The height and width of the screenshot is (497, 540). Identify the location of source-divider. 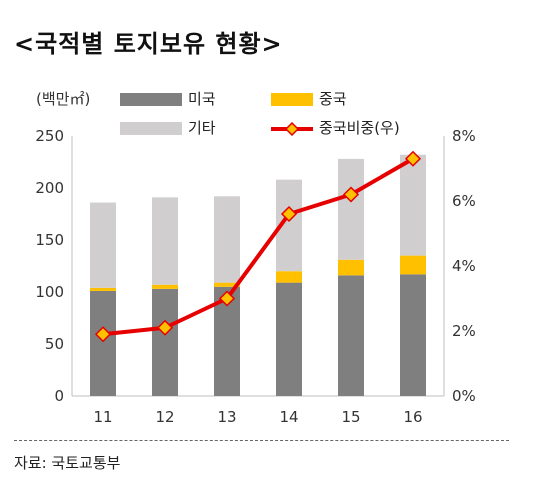
(261, 440).